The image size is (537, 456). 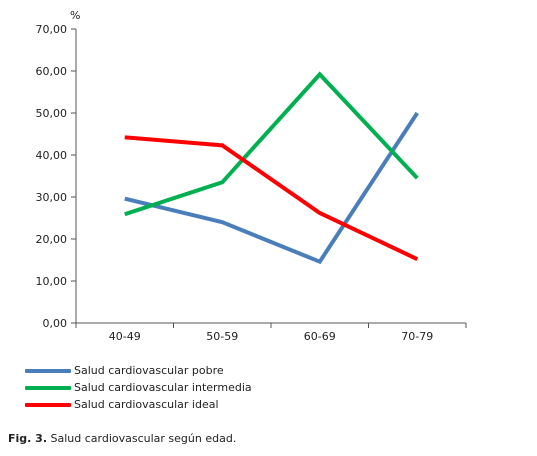 I want to click on x-tick-label: 40-49, so click(x=125, y=336).